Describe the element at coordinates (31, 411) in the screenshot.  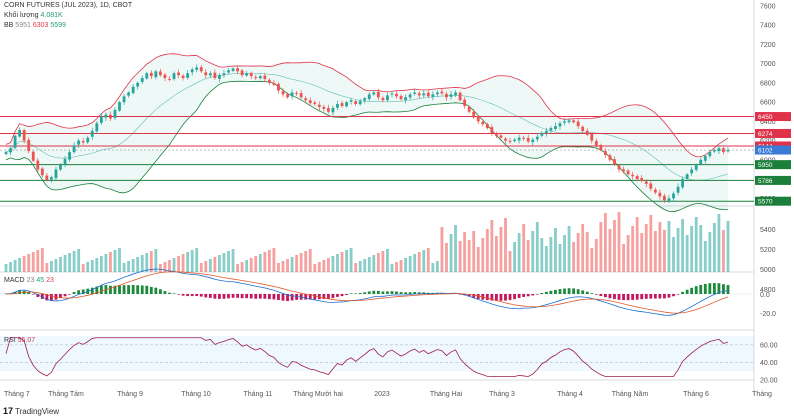
I see `tradingview-logo: 17 TradingView` at that location.